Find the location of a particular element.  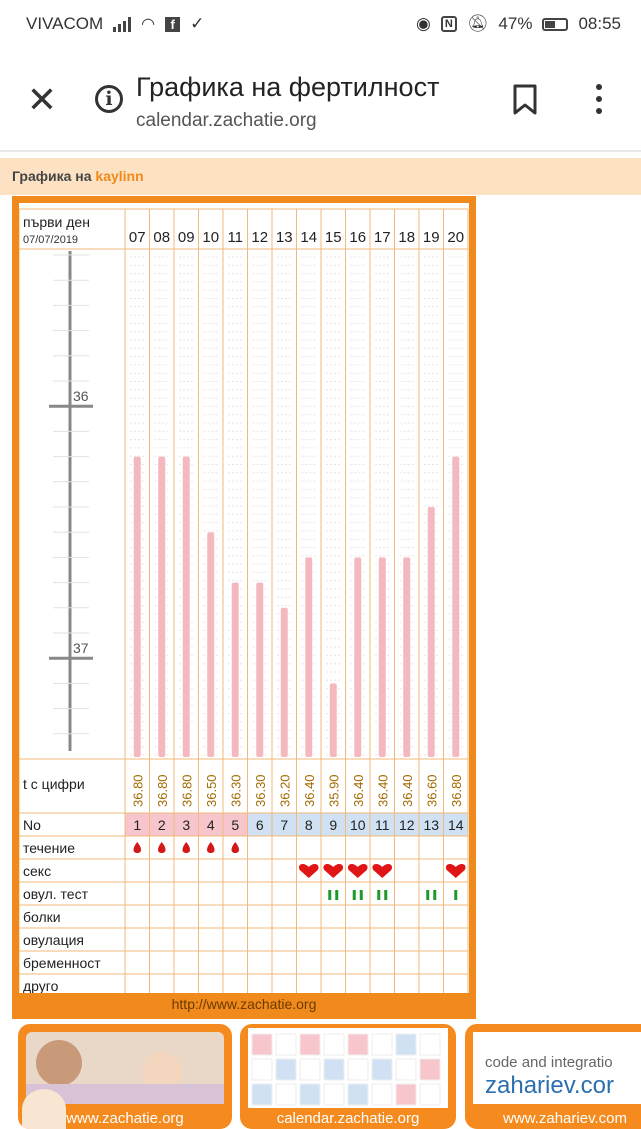

row-label: болки is located at coordinates (42, 917).